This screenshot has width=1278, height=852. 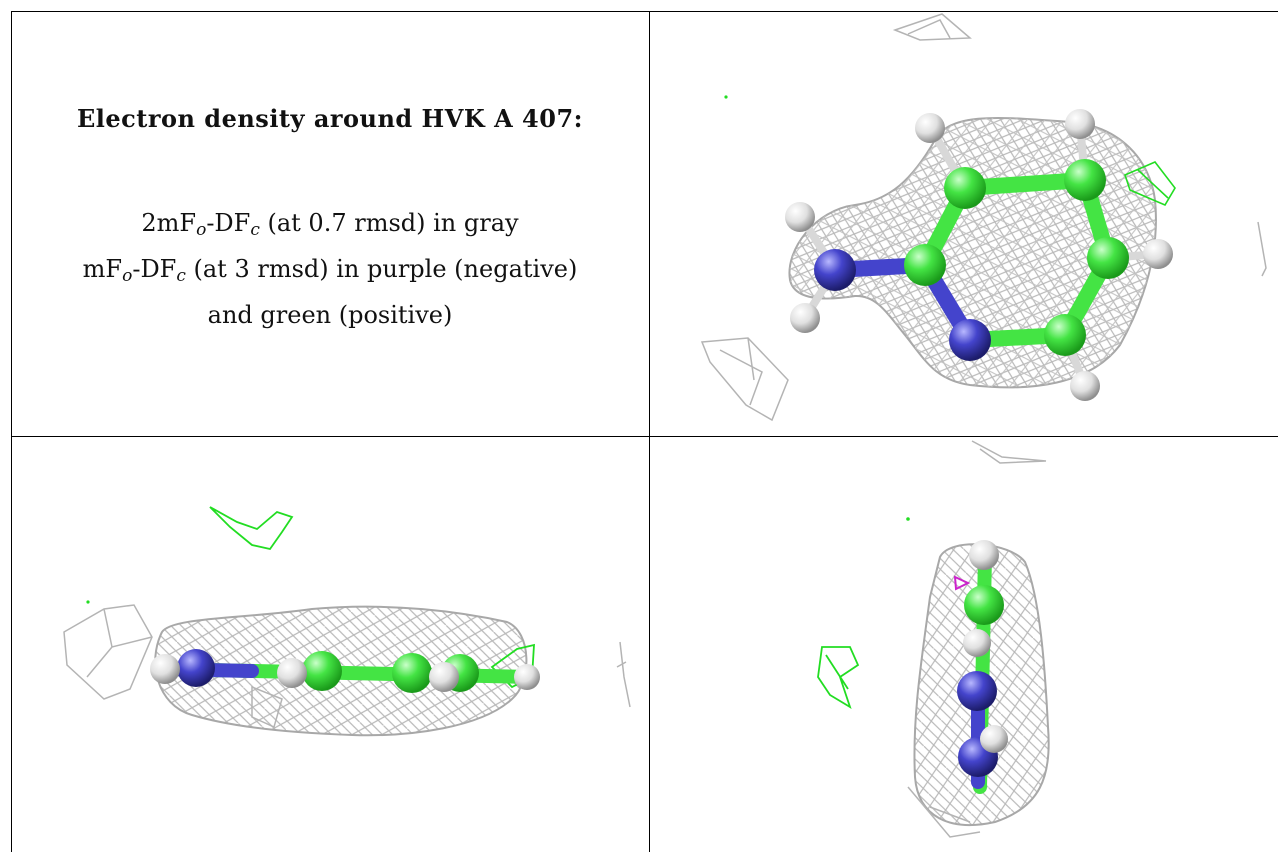 What do you see at coordinates (11, 431) in the screenshot?
I see `grid-border-left` at bounding box center [11, 431].